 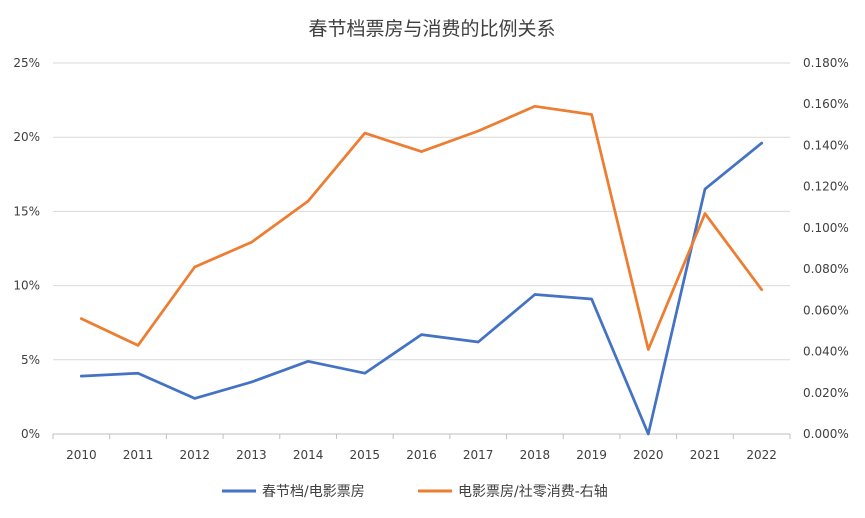 I want to click on x-axis-tick-label: 2018, so click(x=535, y=455).